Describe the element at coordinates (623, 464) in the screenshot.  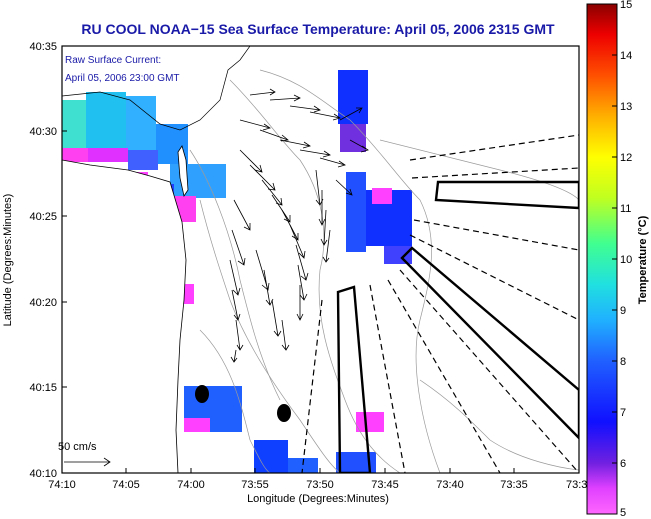
I see `colorbar-tick-label: 6` at that location.